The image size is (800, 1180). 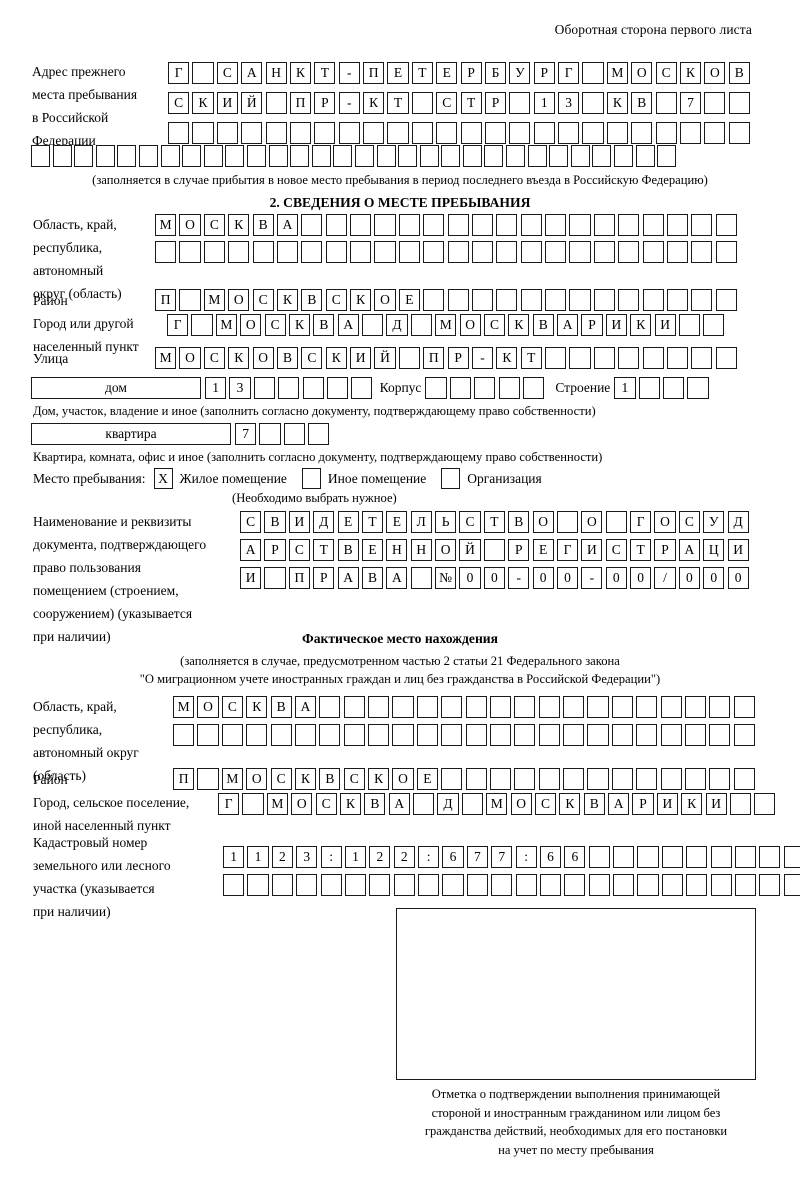 I want to click on char-cell: -, so click(x=519, y=578).